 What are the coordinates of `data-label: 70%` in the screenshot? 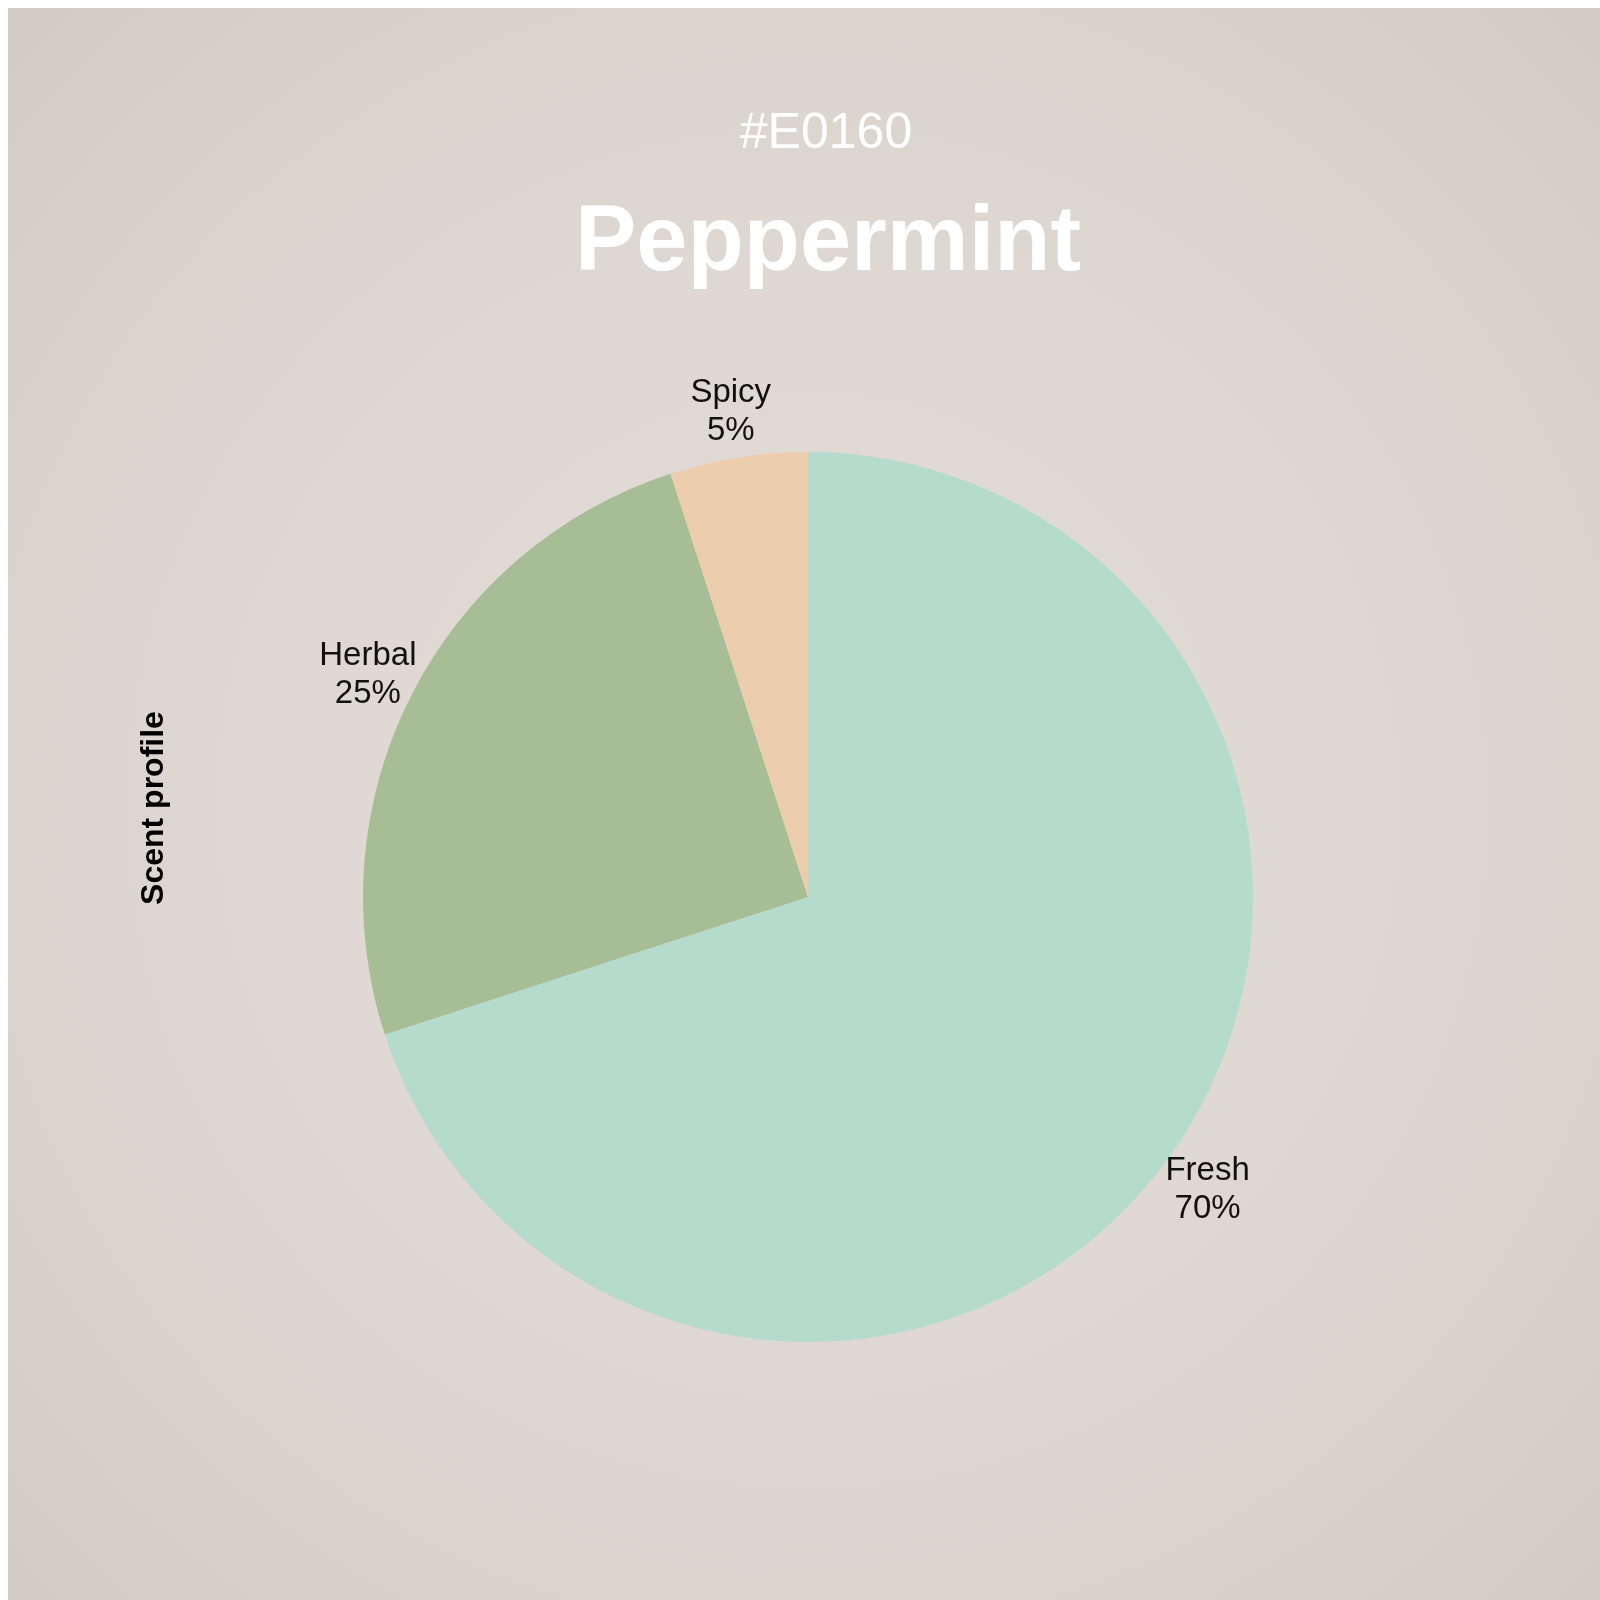 It's located at (1207, 1206).